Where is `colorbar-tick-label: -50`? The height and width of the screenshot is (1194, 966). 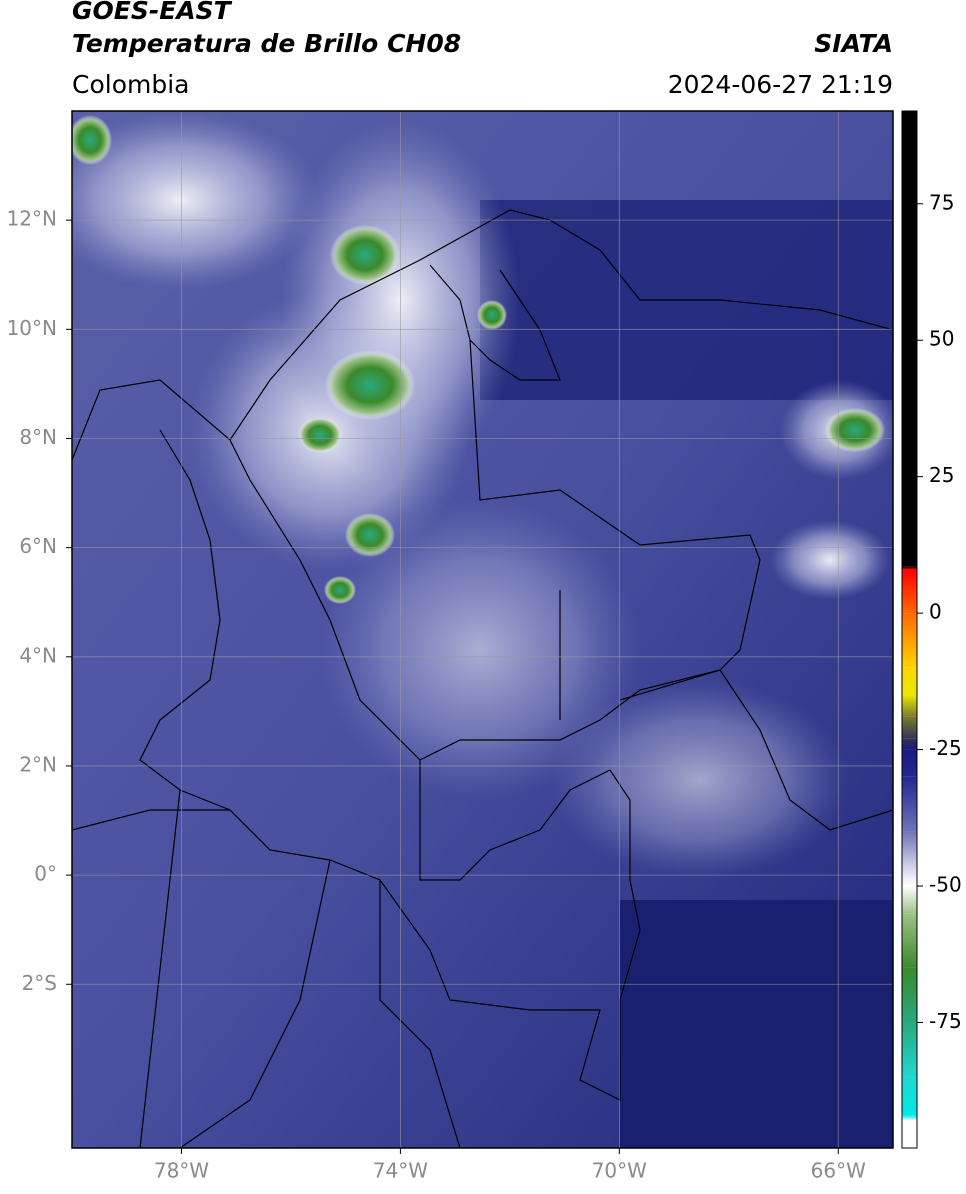
colorbar-tick-label: -50 is located at coordinates (945, 885).